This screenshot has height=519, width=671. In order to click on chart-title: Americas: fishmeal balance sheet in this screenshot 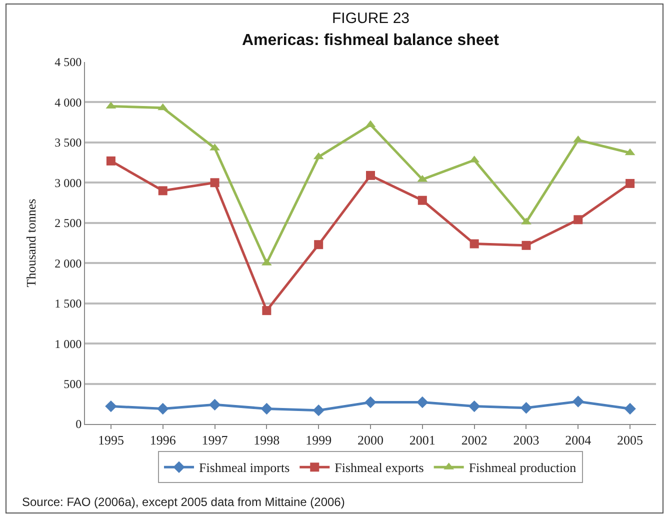, I will do `click(371, 40)`.